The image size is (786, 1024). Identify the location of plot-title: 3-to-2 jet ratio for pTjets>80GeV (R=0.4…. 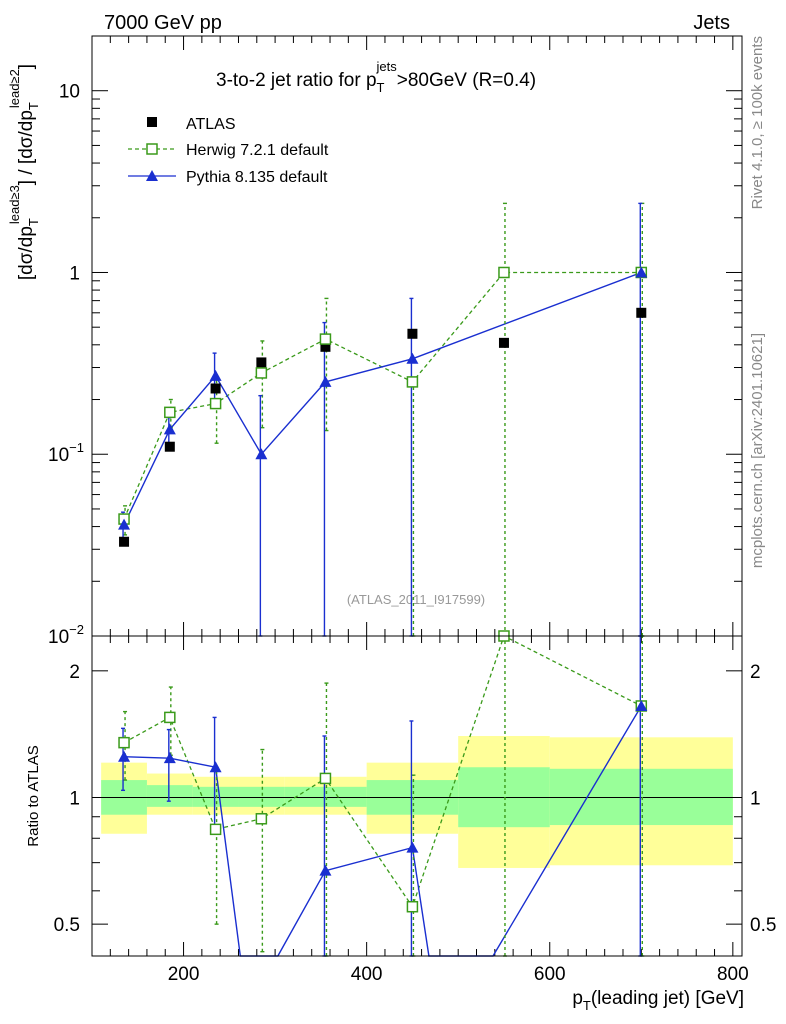
(376, 77).